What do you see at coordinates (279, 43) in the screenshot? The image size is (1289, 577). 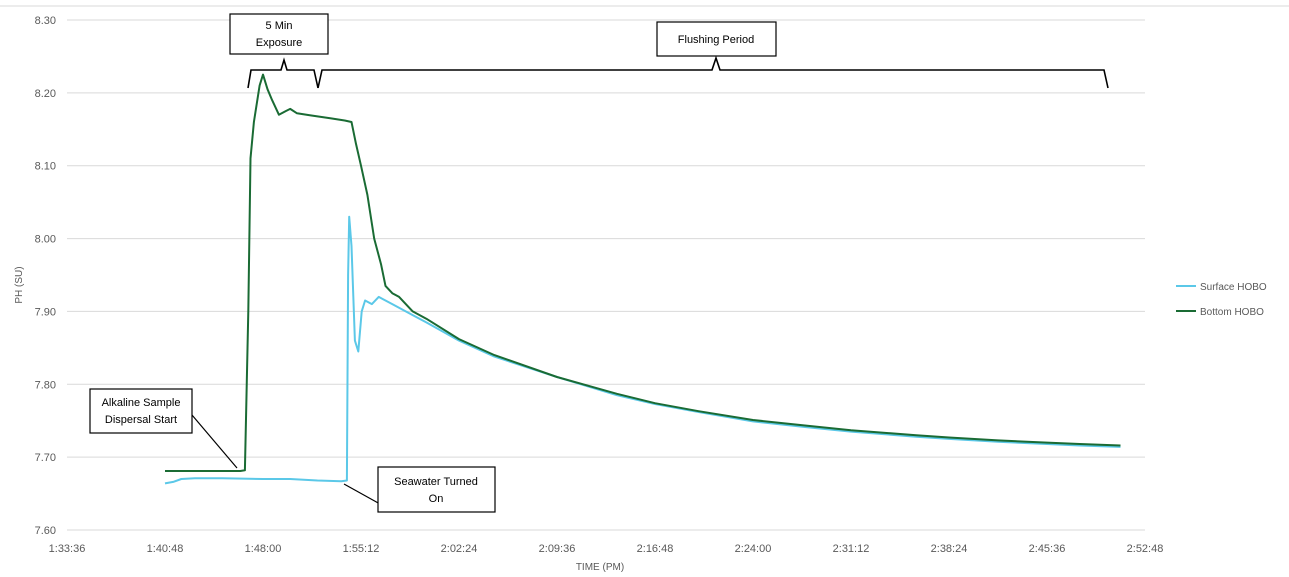 I see `exposure-label-line2: Exposure` at bounding box center [279, 43].